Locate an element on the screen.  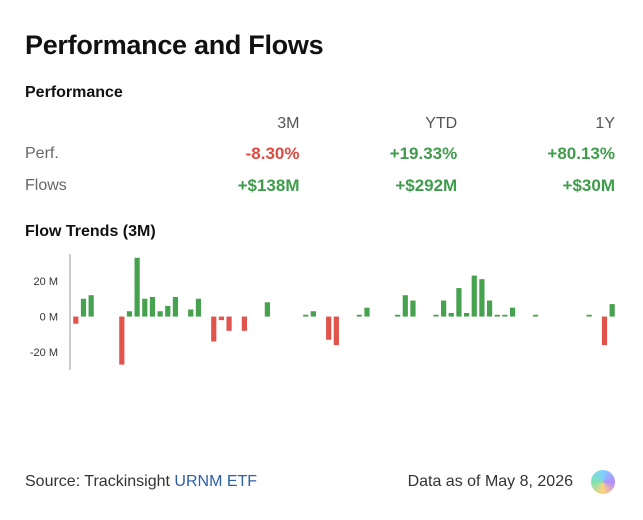
y-tick-label: 20 M is located at coordinates (46, 282).